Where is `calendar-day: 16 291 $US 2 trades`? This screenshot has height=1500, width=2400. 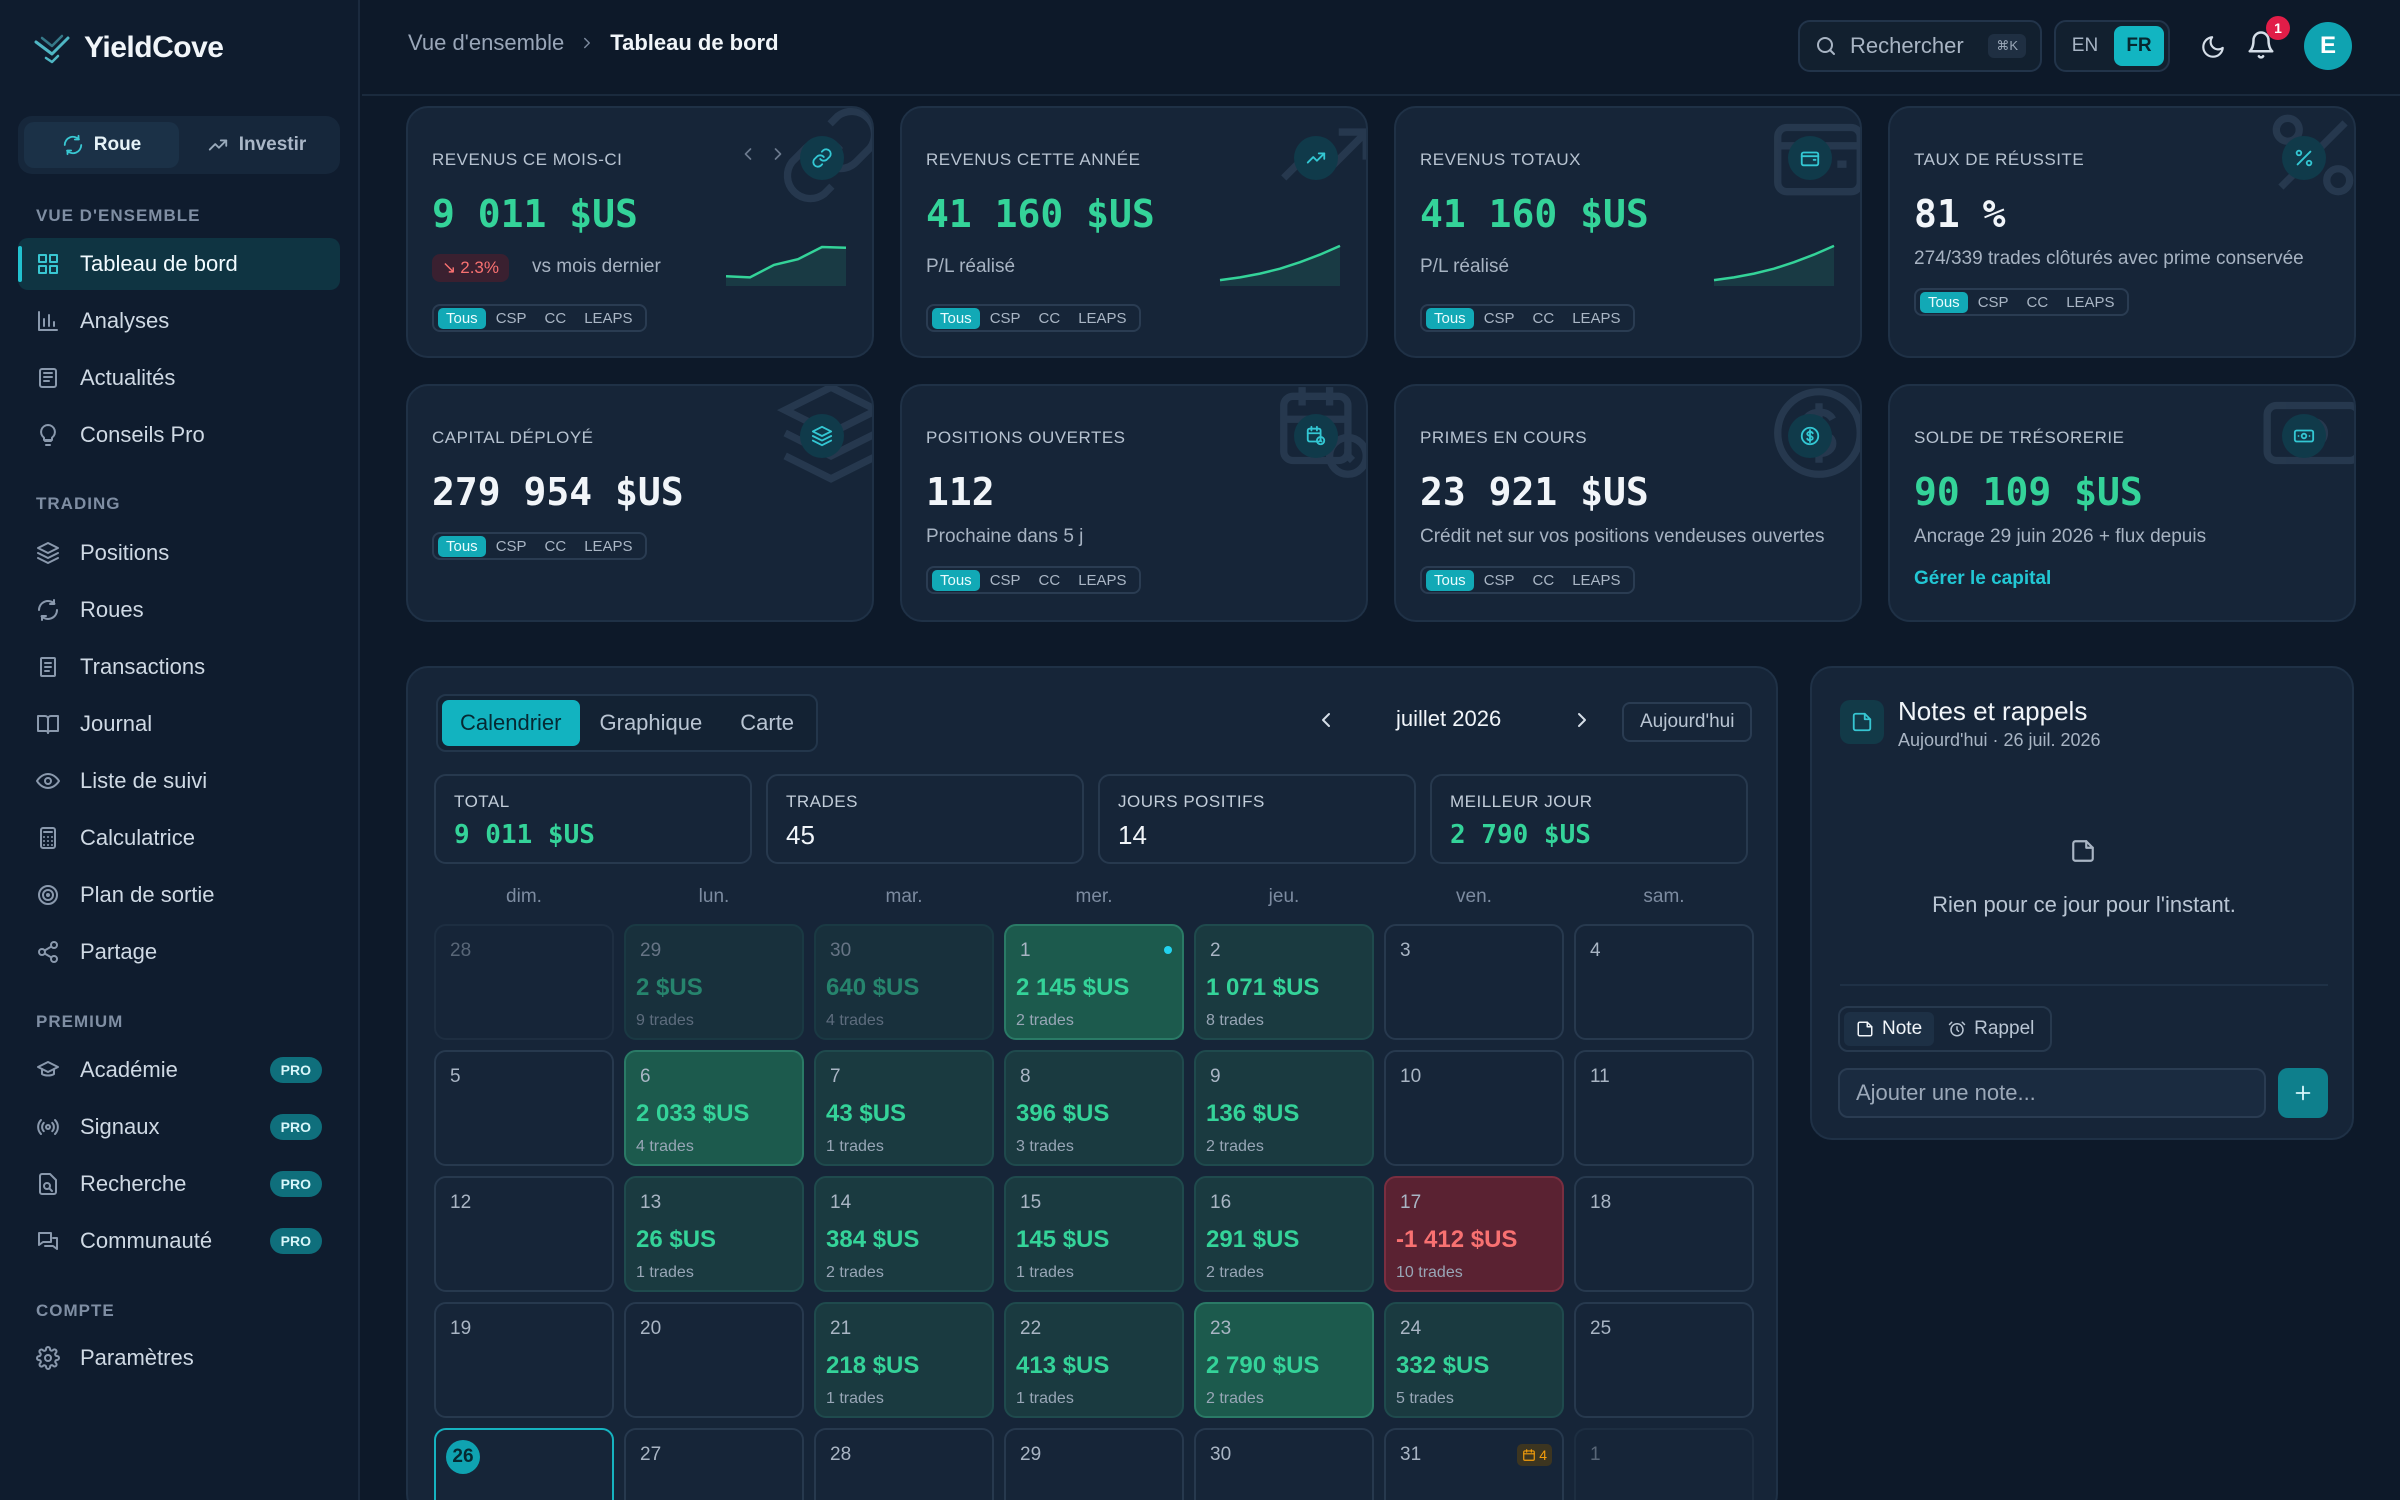 calendar-day: 16 291 $US 2 trades is located at coordinates (1284, 1234).